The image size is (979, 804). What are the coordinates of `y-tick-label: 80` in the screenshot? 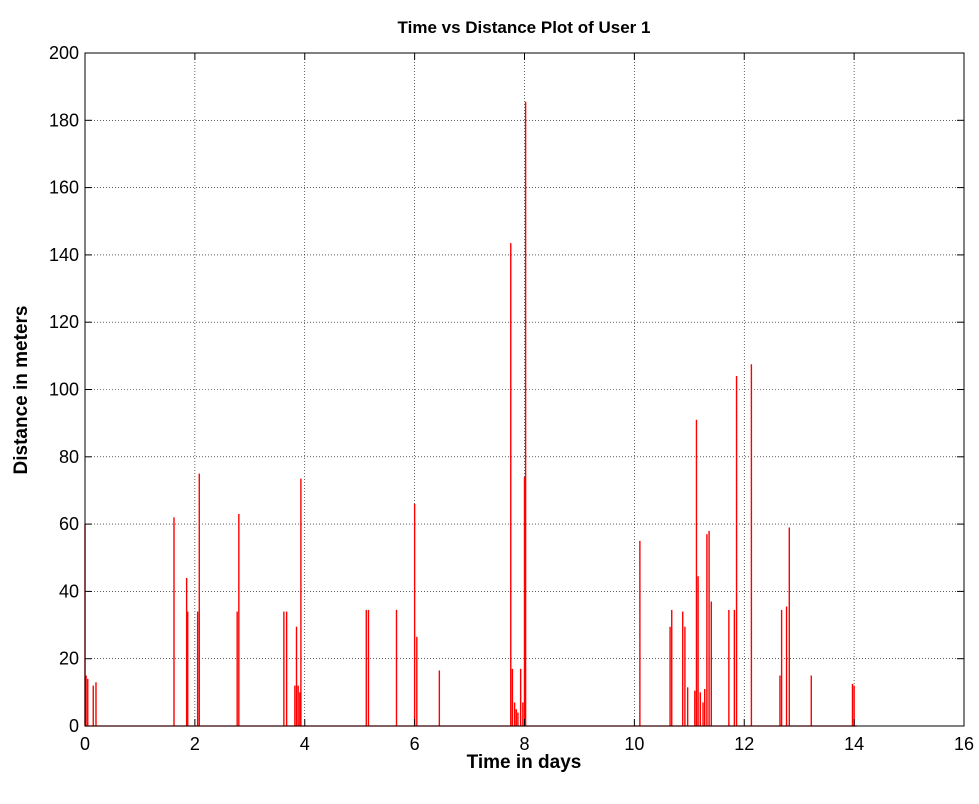 It's located at (69, 457).